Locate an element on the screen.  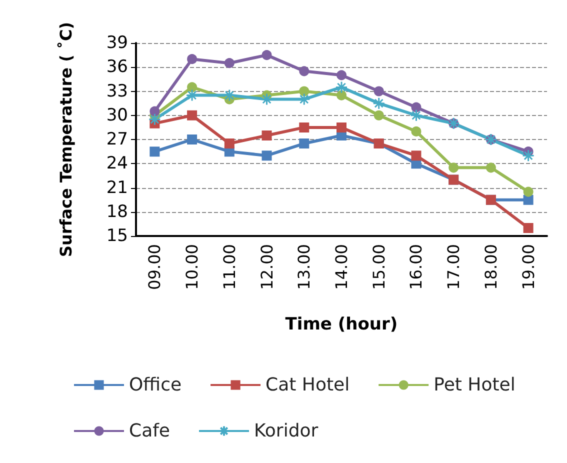
y-tick-label: 33 is located at coordinates (117, 91).